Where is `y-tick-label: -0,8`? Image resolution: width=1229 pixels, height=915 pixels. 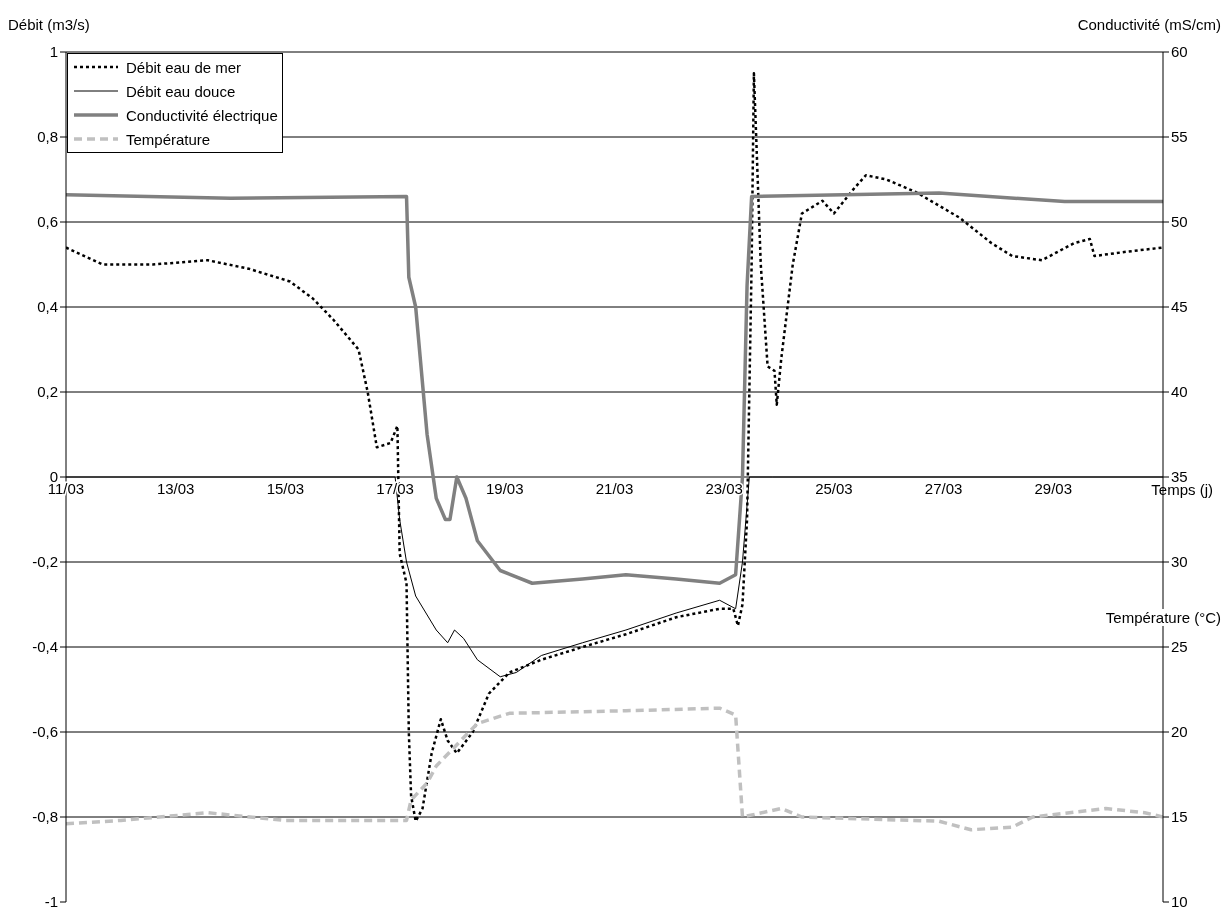
y-tick-label: -0,8 is located at coordinates (45, 817).